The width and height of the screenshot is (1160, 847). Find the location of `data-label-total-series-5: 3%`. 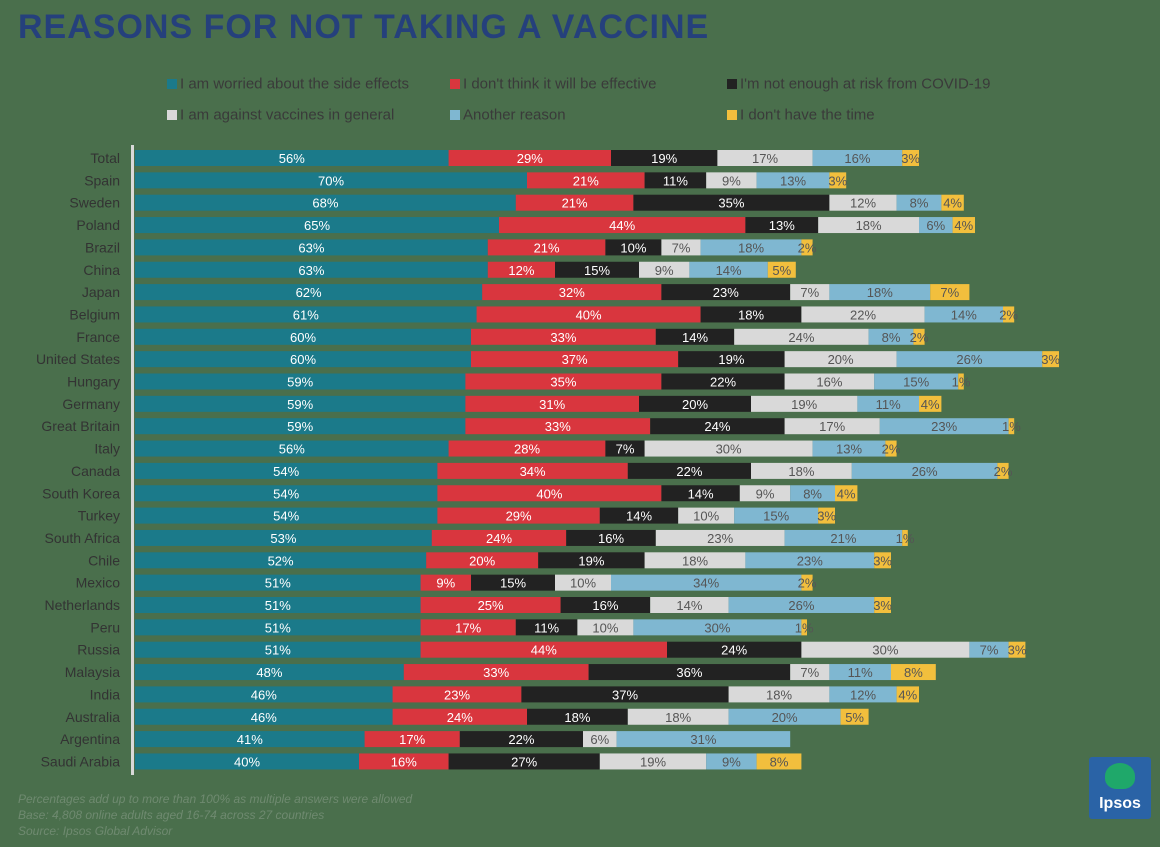

data-label-total-series-5: 3% is located at coordinates (910, 158).